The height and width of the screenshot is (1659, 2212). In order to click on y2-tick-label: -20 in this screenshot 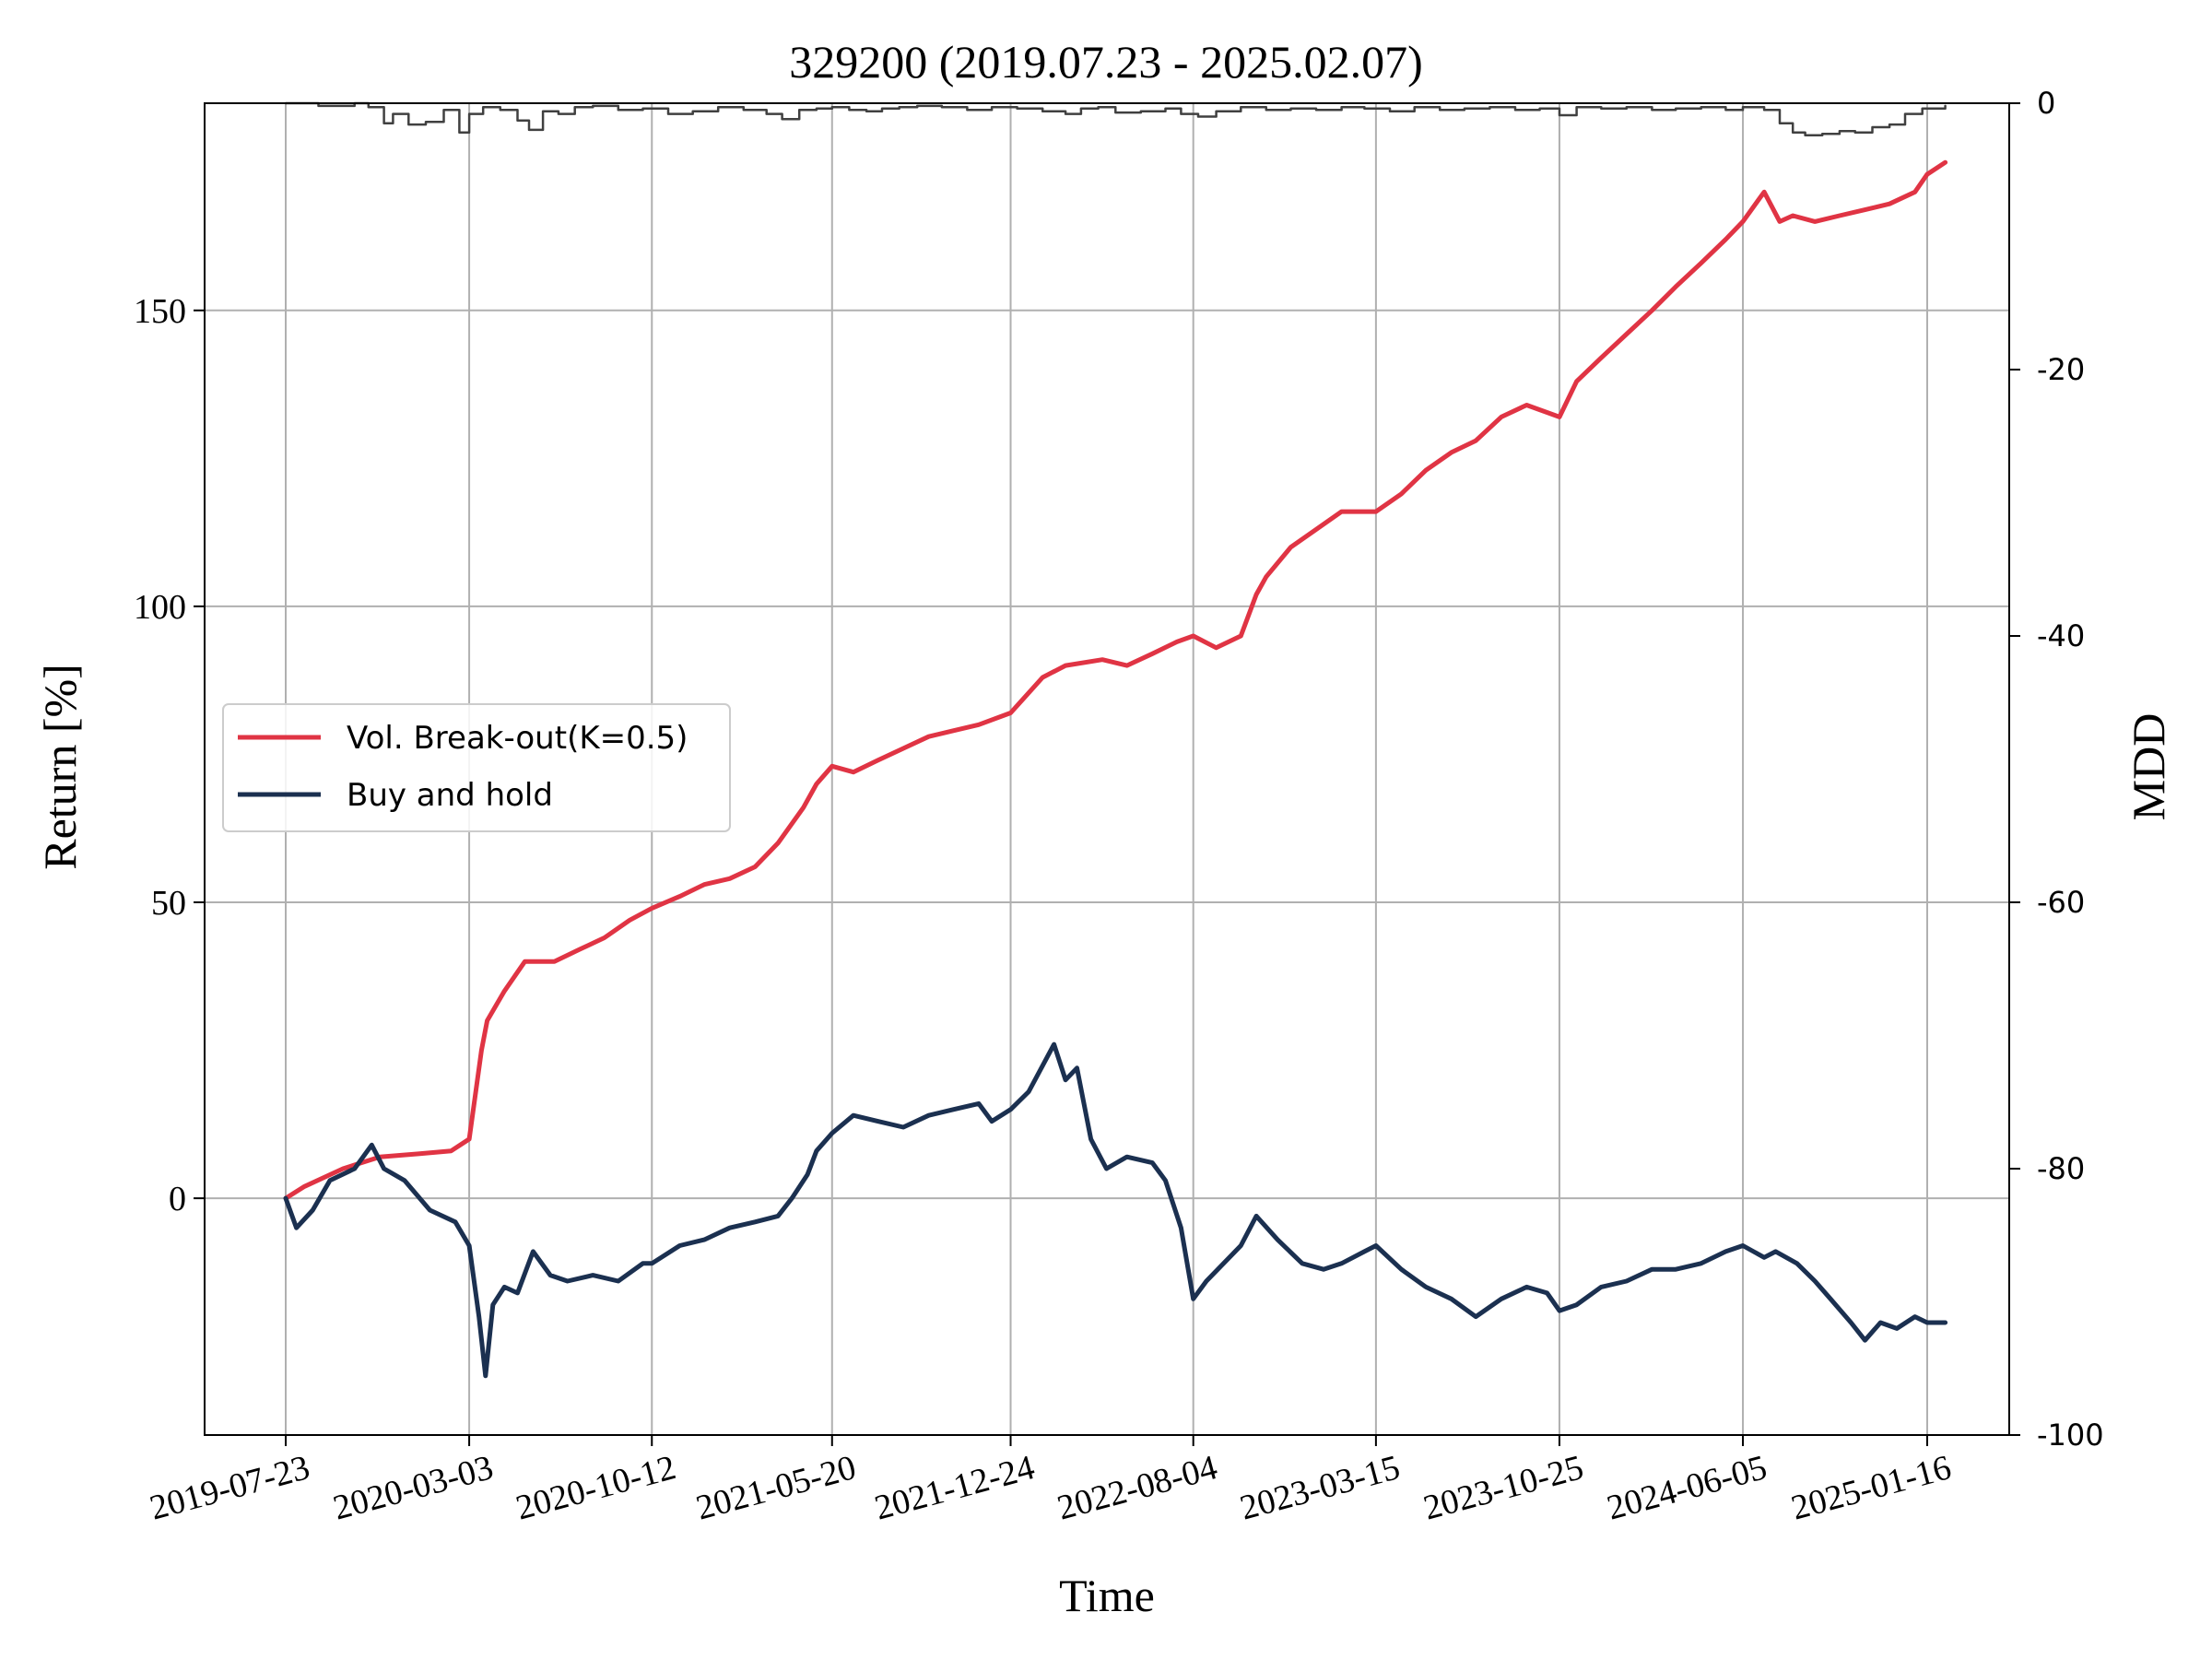, I will do `click(2061, 369)`.